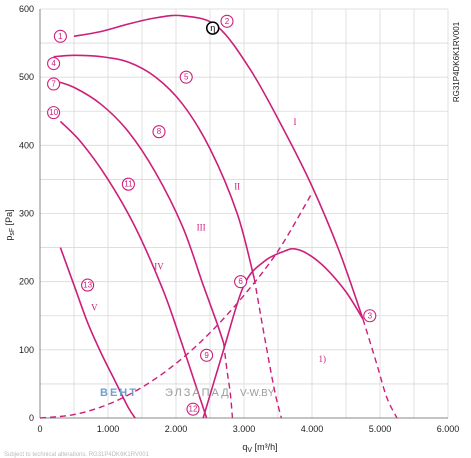 The image size is (471, 458). What do you see at coordinates (94, 307) in the screenshot?
I see `curve-label: V` at bounding box center [94, 307].